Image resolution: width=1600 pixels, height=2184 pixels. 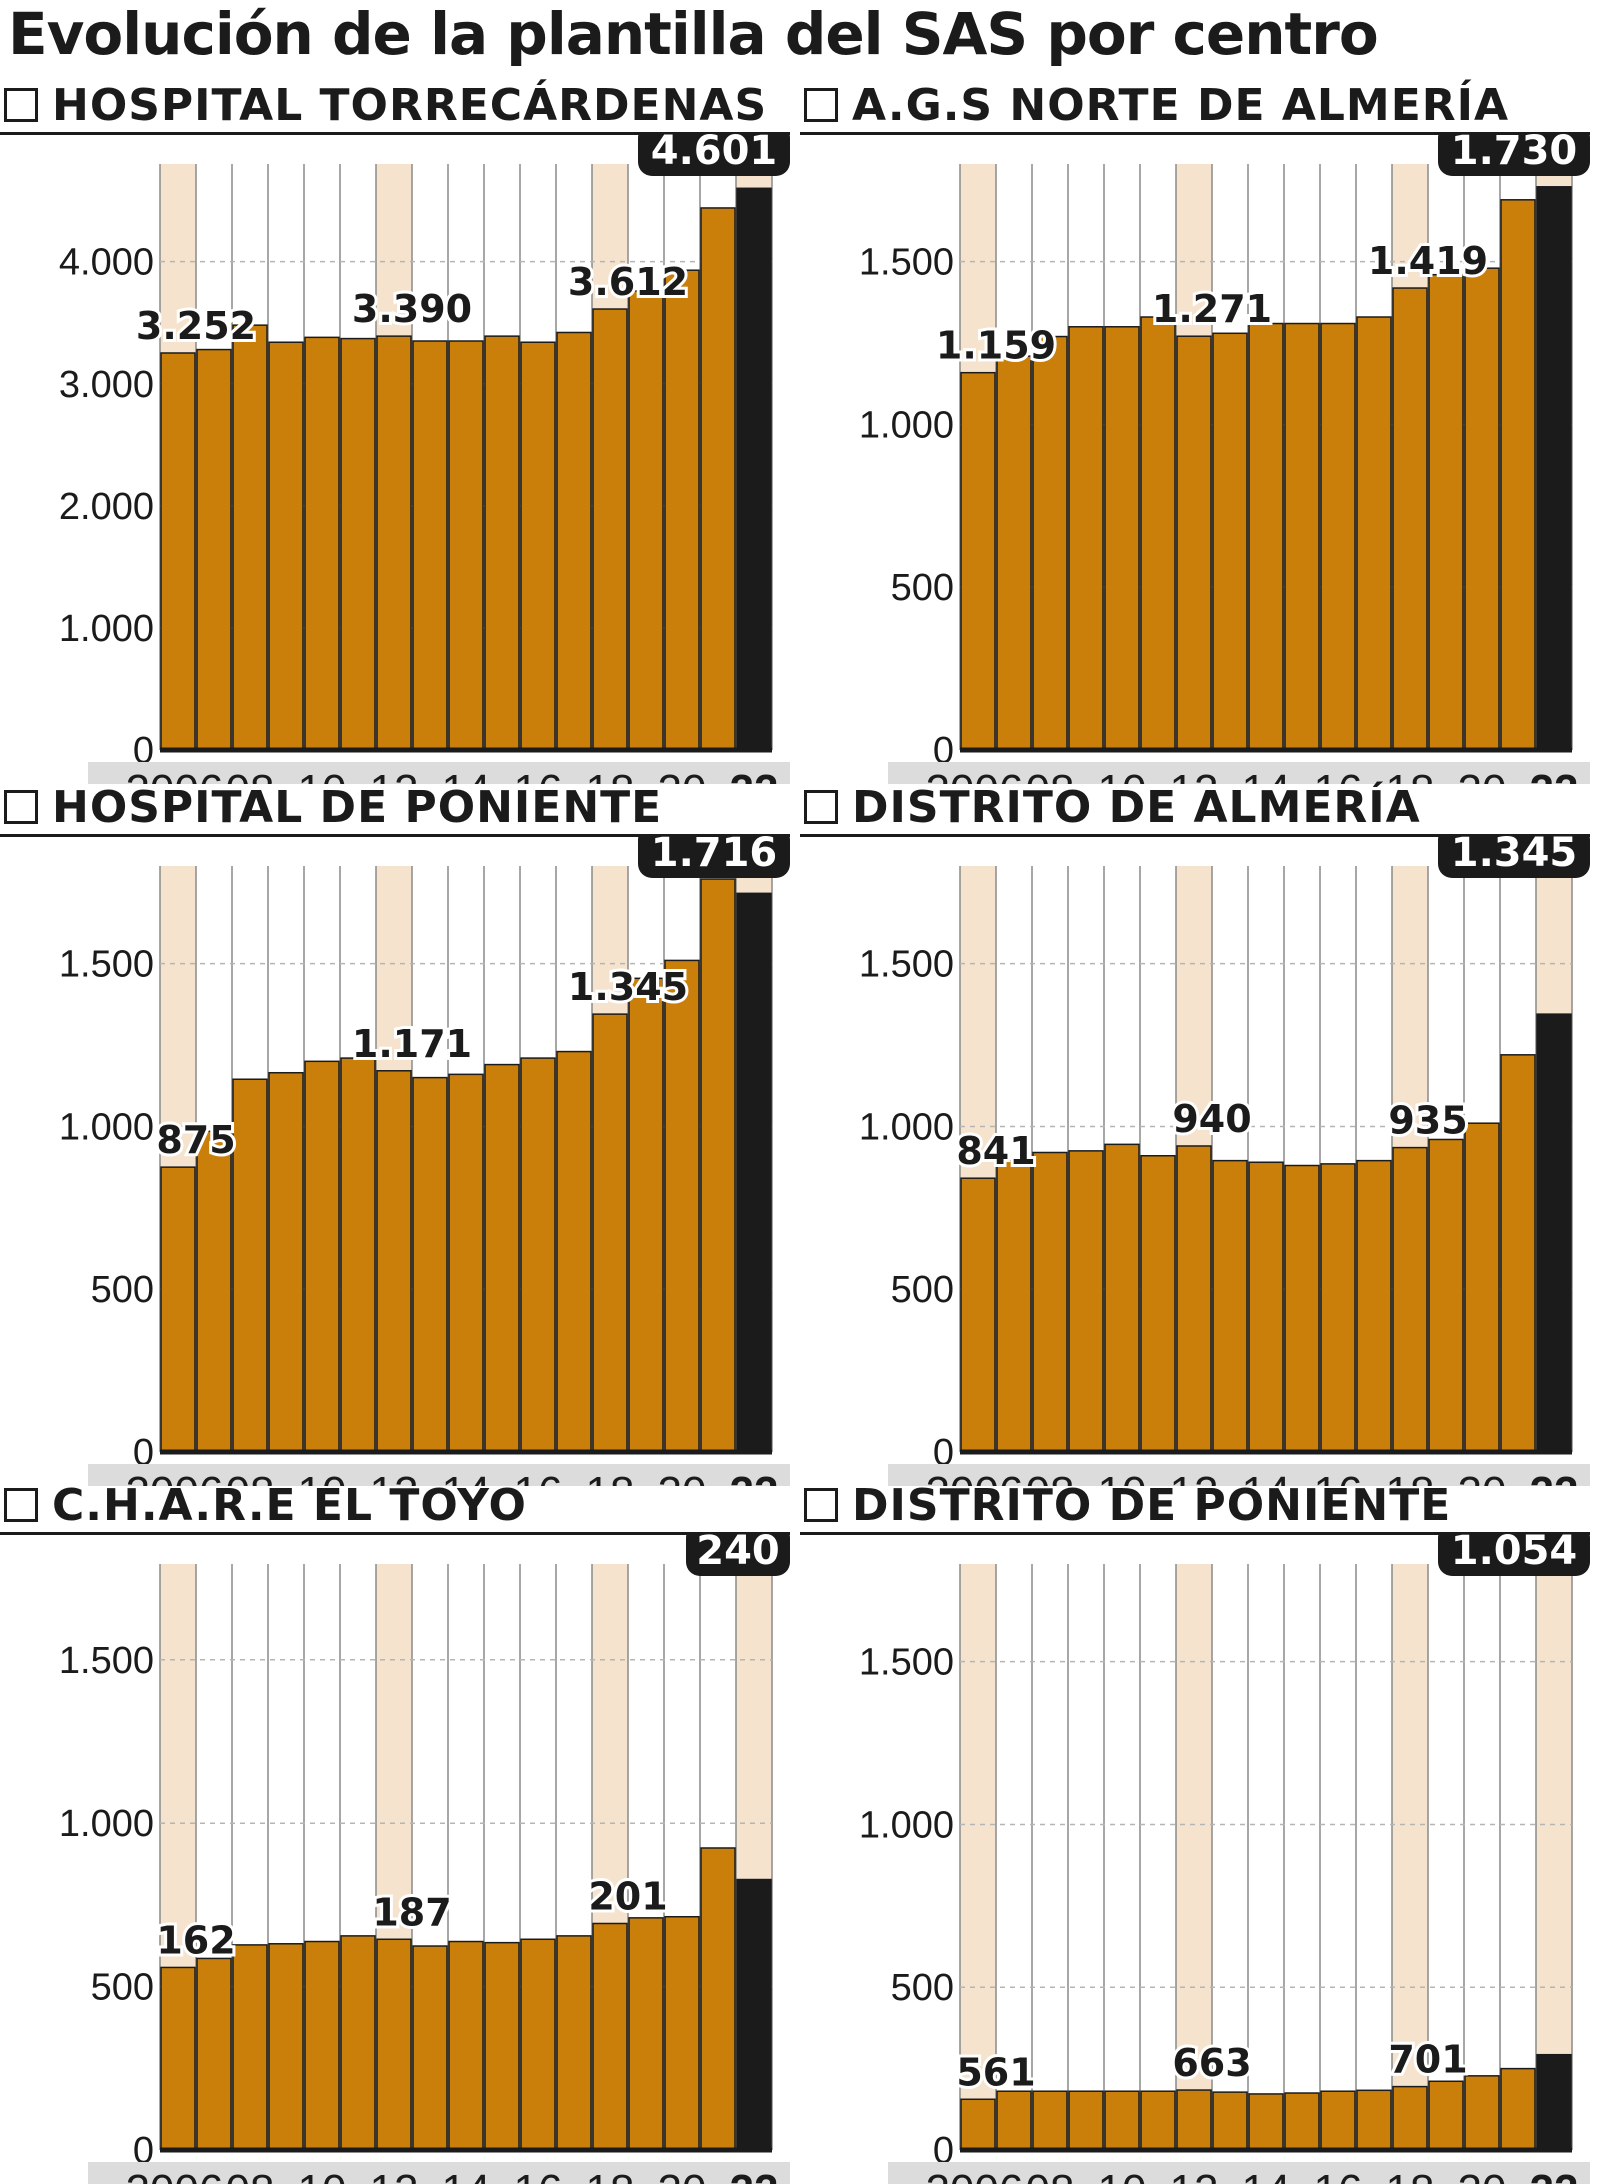 I want to click on x-tick-label: 08, so click(x=1050, y=1477).